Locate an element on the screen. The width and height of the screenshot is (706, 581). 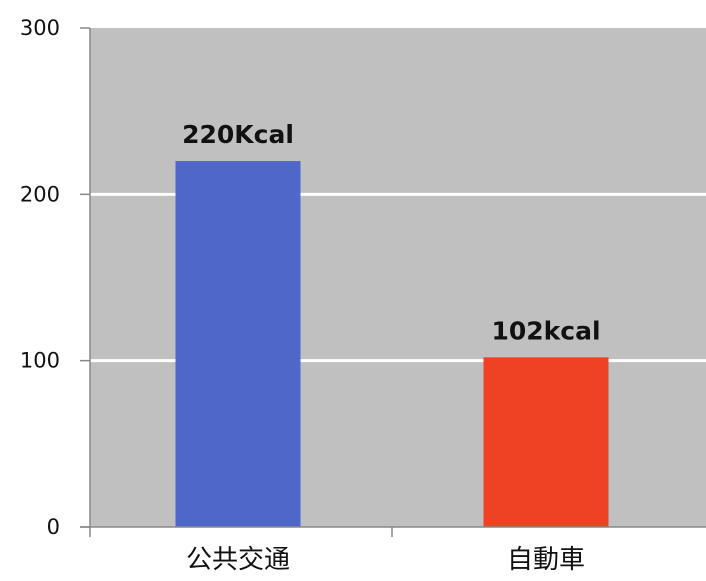
y-tick-label-200: 200 is located at coordinates (40, 194).